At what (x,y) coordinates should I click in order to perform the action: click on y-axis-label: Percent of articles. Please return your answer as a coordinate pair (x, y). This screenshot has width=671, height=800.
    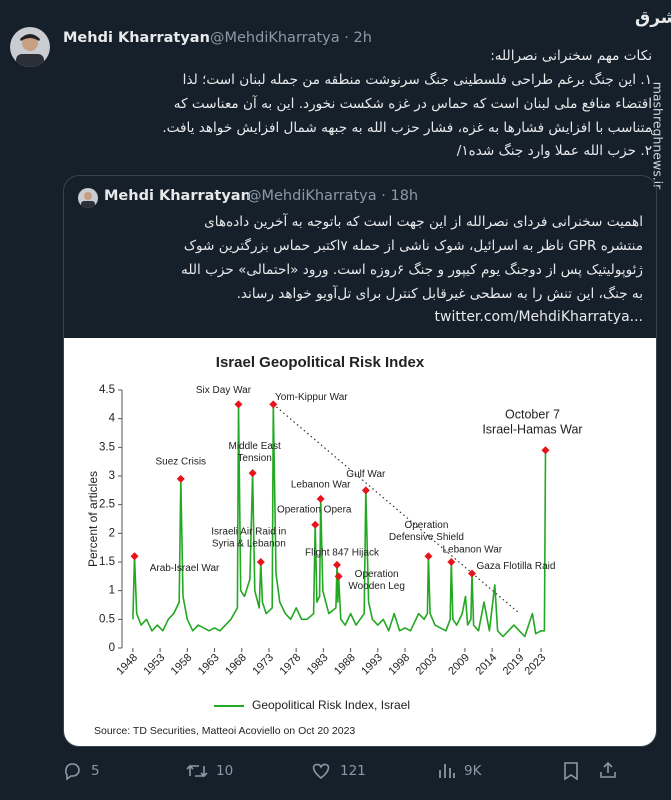
    Looking at the image, I should click on (93, 519).